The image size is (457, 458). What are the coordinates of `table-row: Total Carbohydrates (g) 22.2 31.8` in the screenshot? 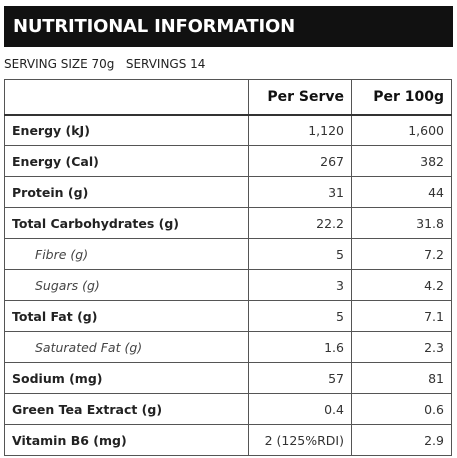 It's located at (228, 223).